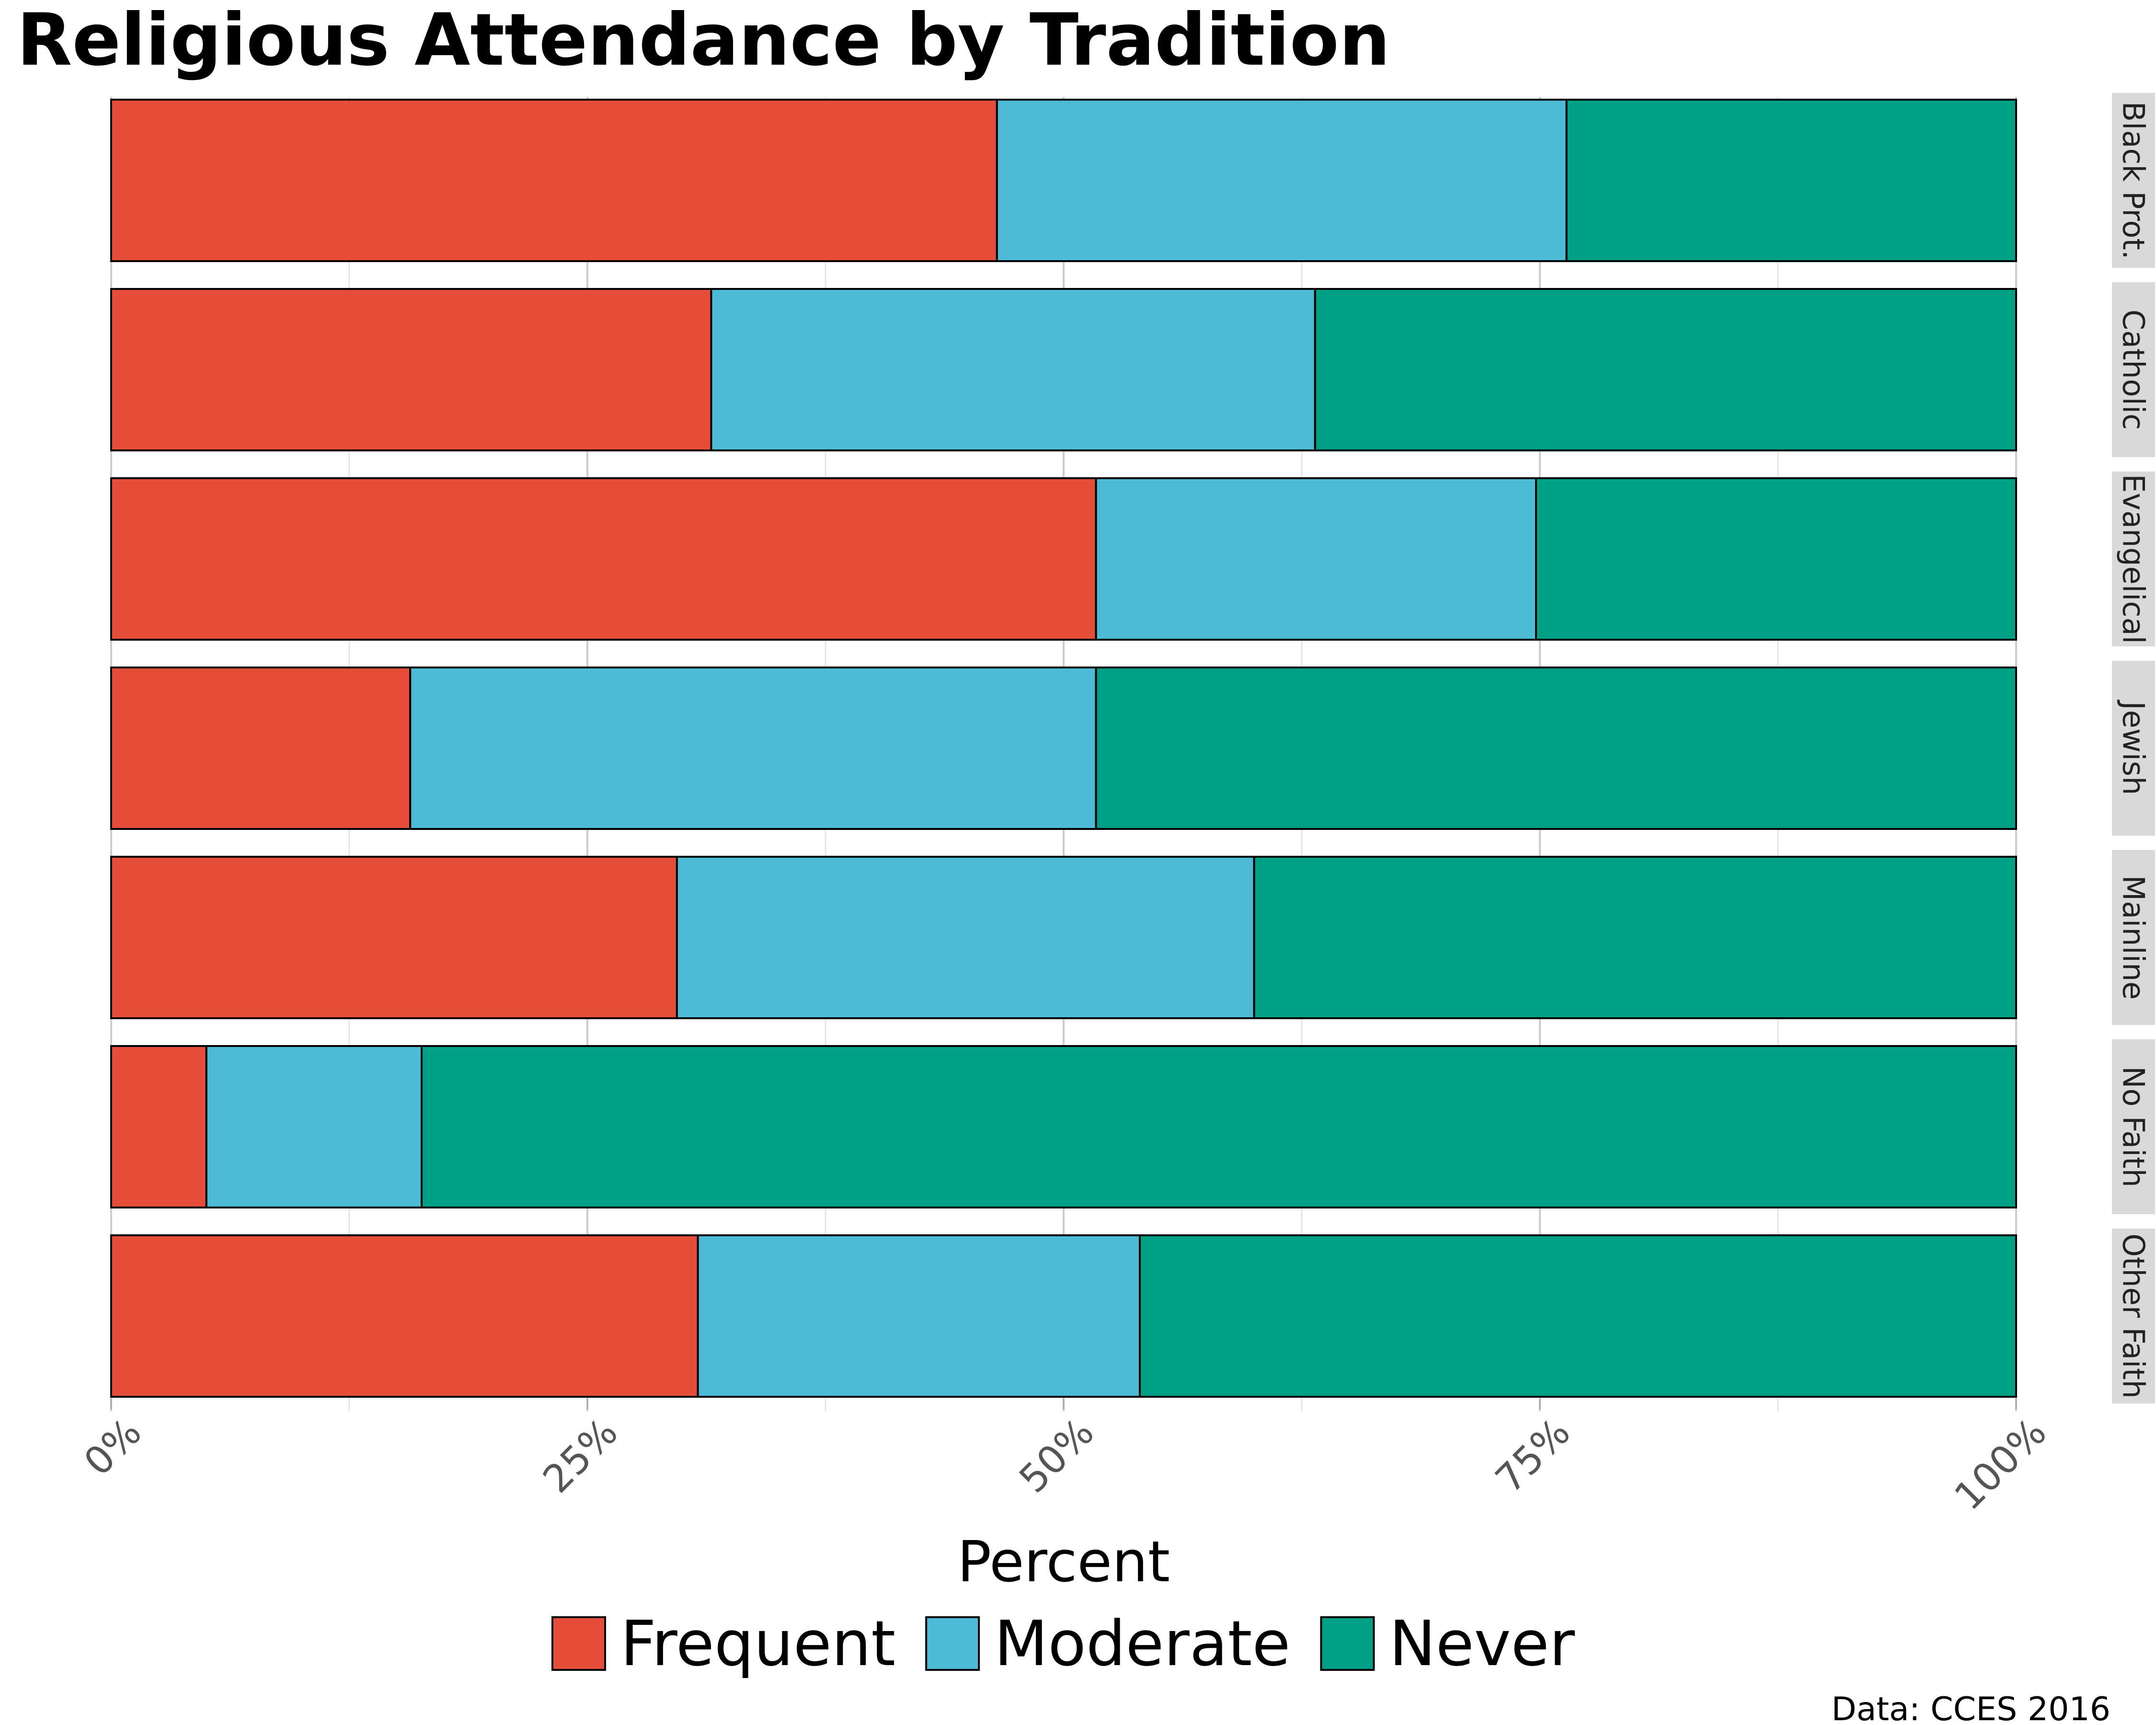 This screenshot has height=1725, width=2156. I want to click on facet-label-evangelical: Evangelical, so click(2133, 559).